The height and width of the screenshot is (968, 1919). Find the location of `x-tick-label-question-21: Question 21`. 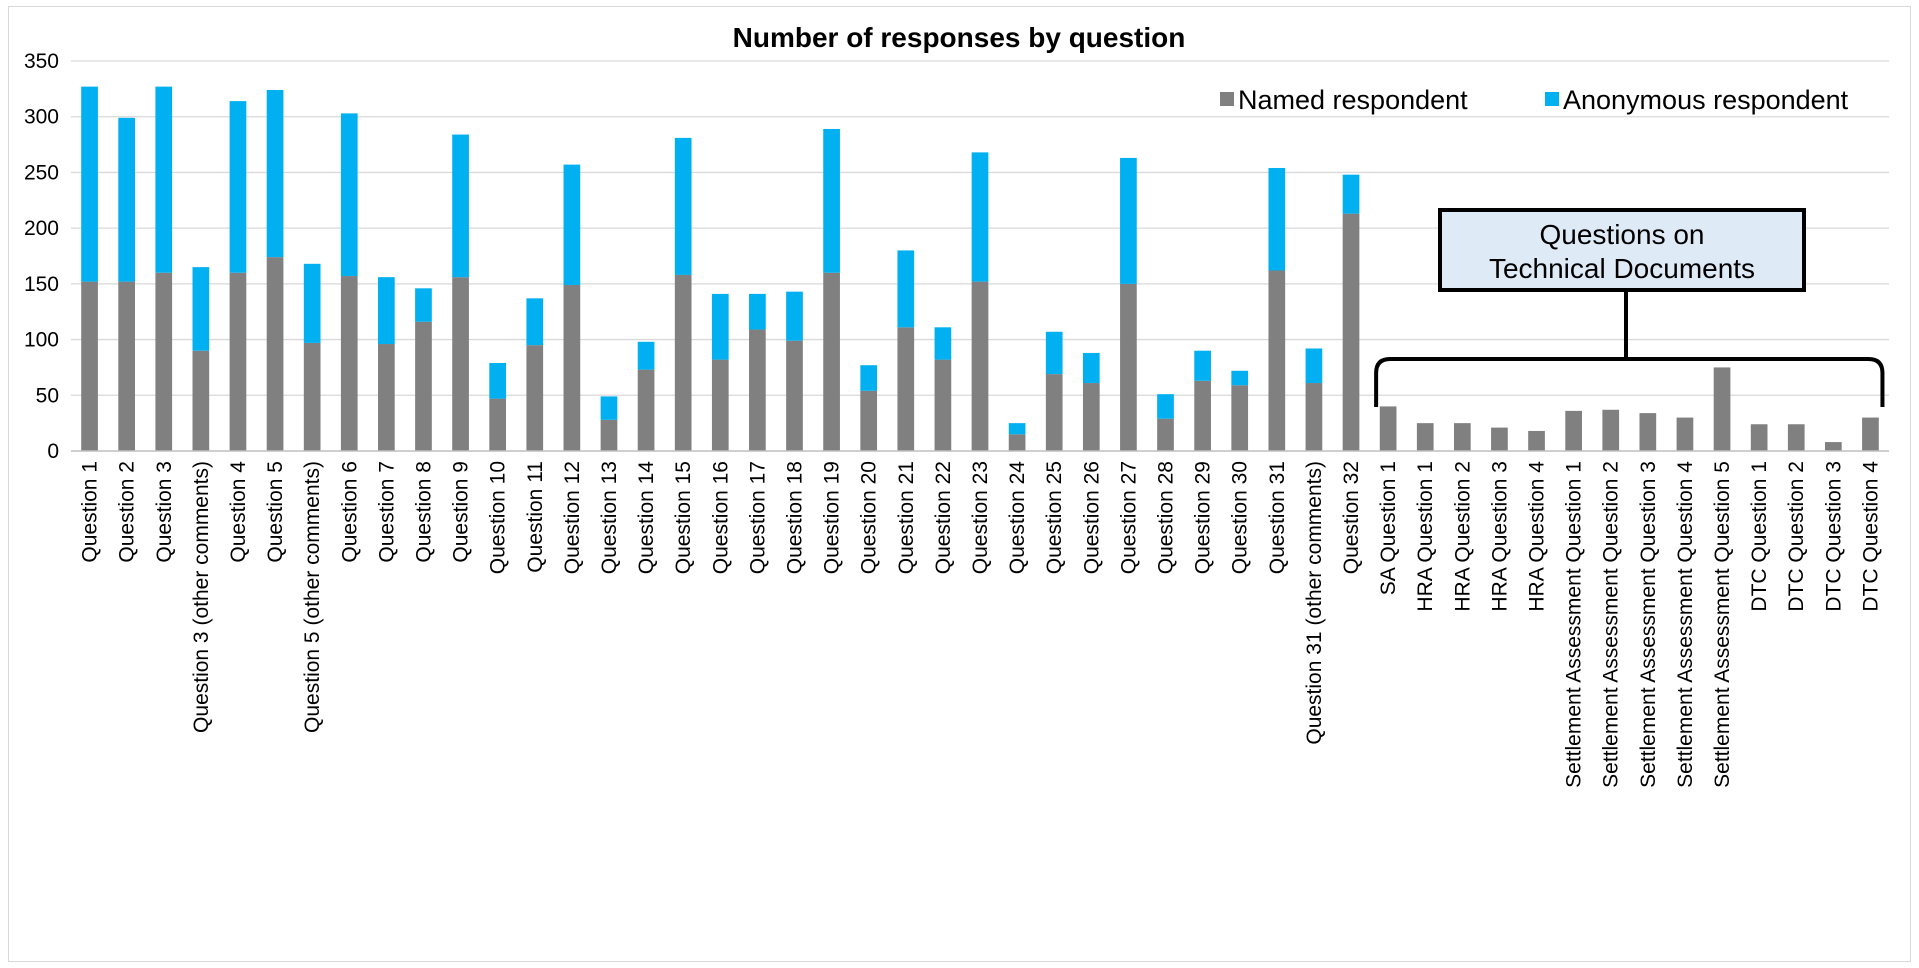

x-tick-label-question-21: Question 21 is located at coordinates (906, 517).